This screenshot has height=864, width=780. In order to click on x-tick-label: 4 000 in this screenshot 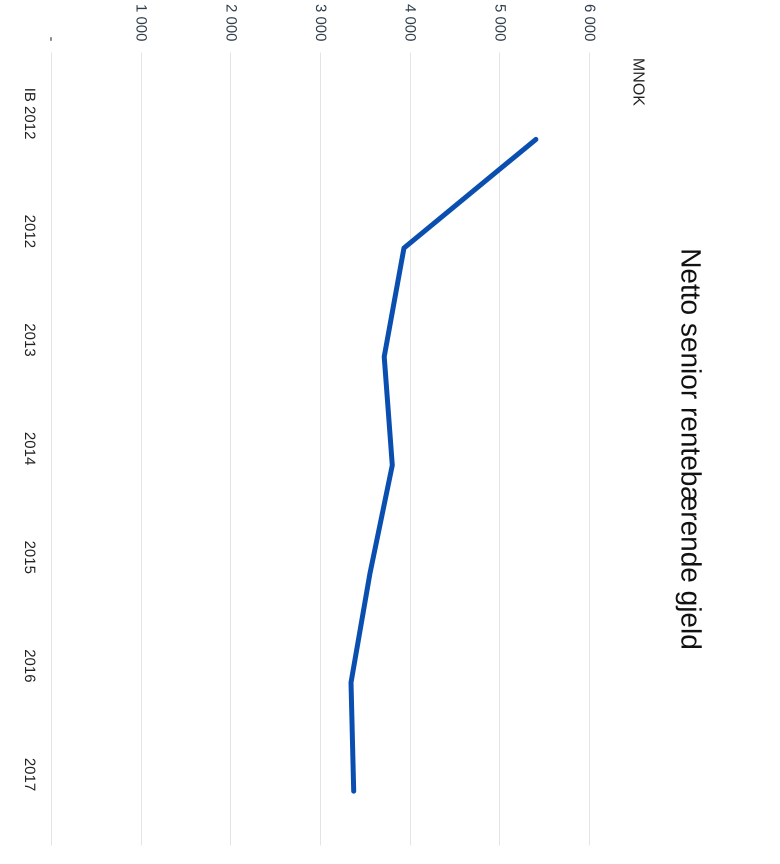, I will do `click(410, 23)`.